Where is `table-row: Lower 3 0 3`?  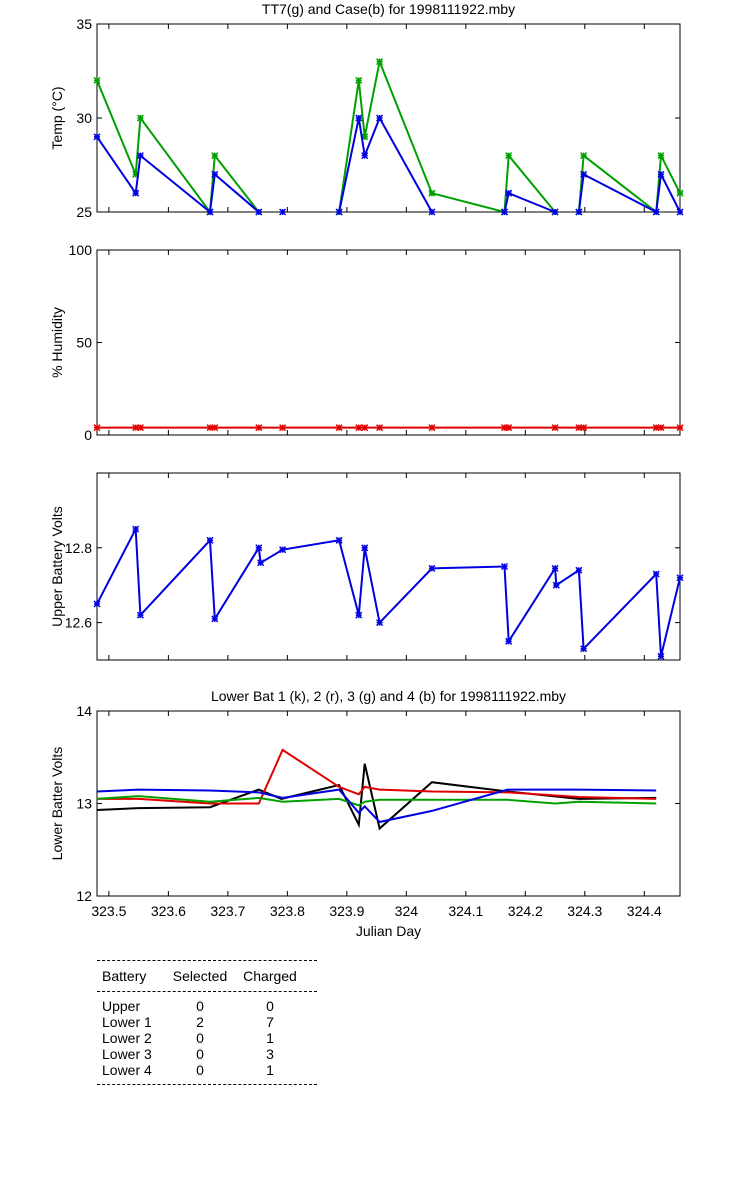 table-row: Lower 3 0 3 is located at coordinates (207, 1054).